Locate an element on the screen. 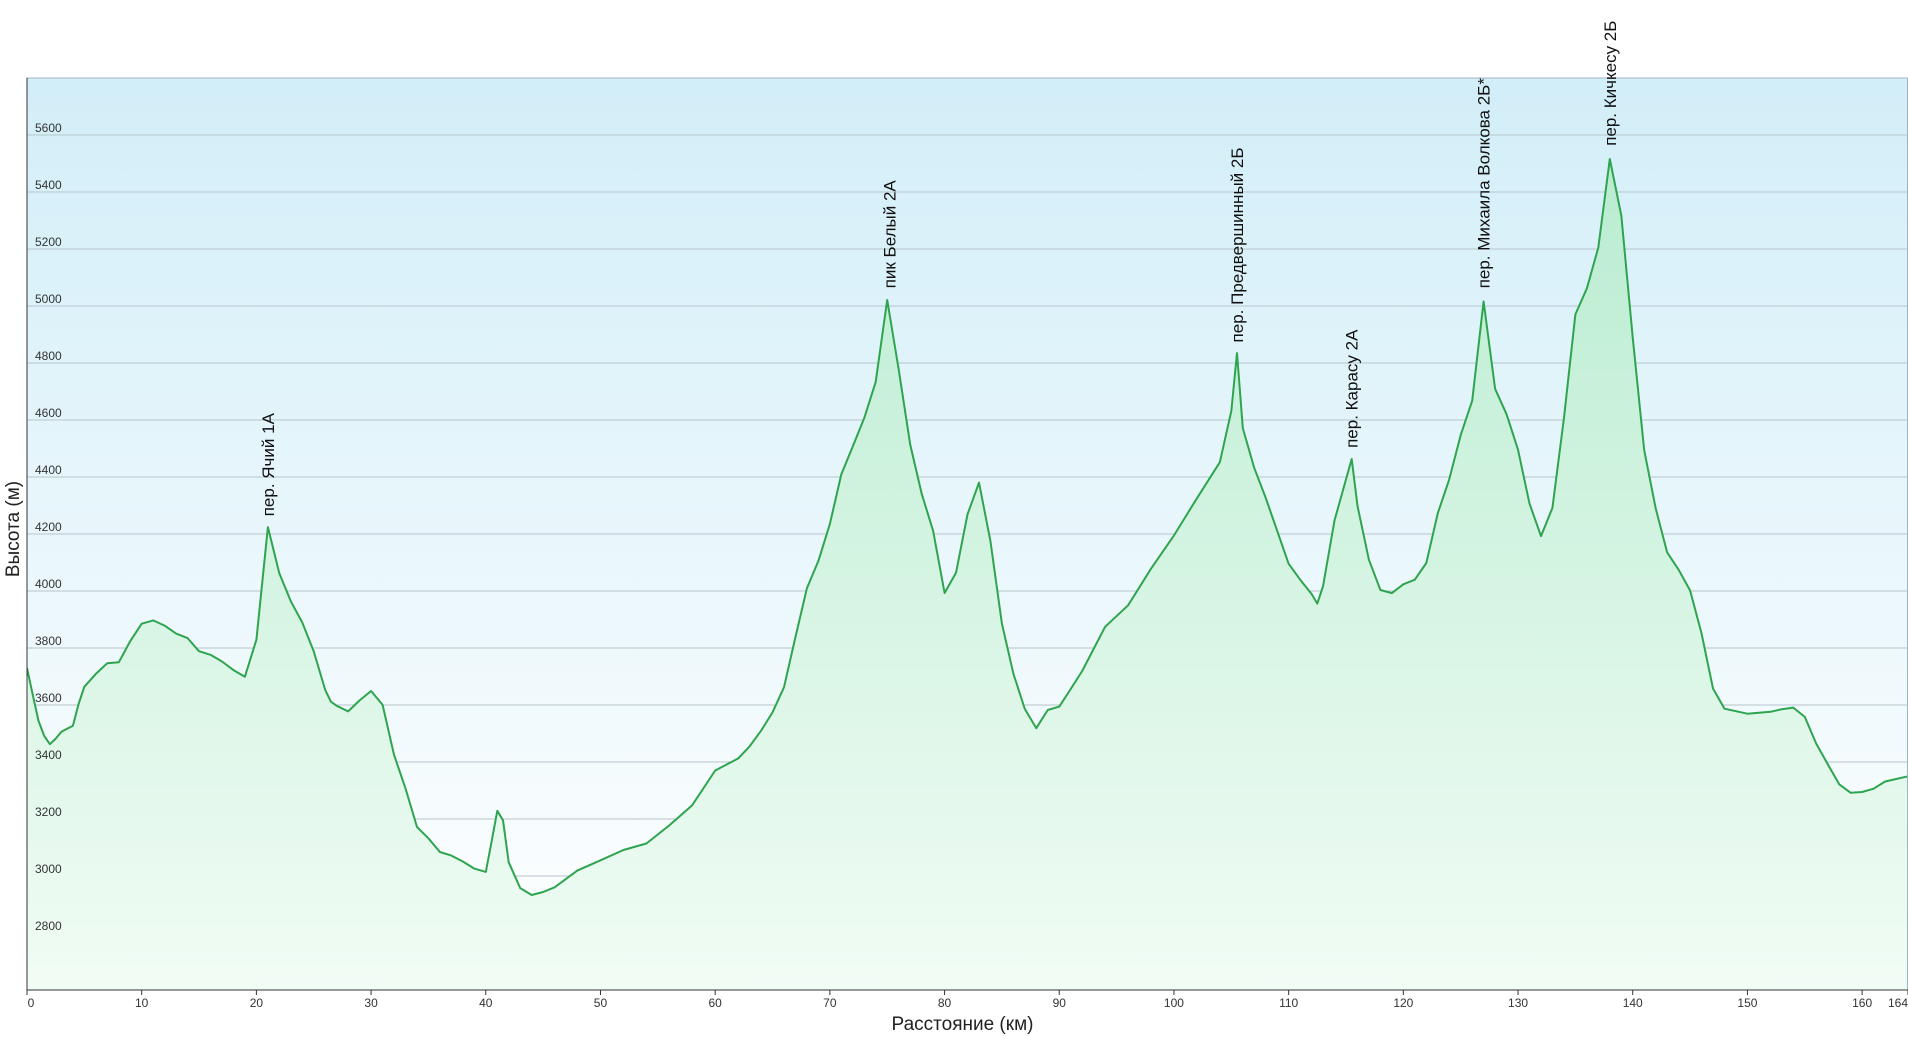 Image resolution: width=1908 pixels, height=1037 pixels. y-tick-label: 3800 is located at coordinates (48, 641).